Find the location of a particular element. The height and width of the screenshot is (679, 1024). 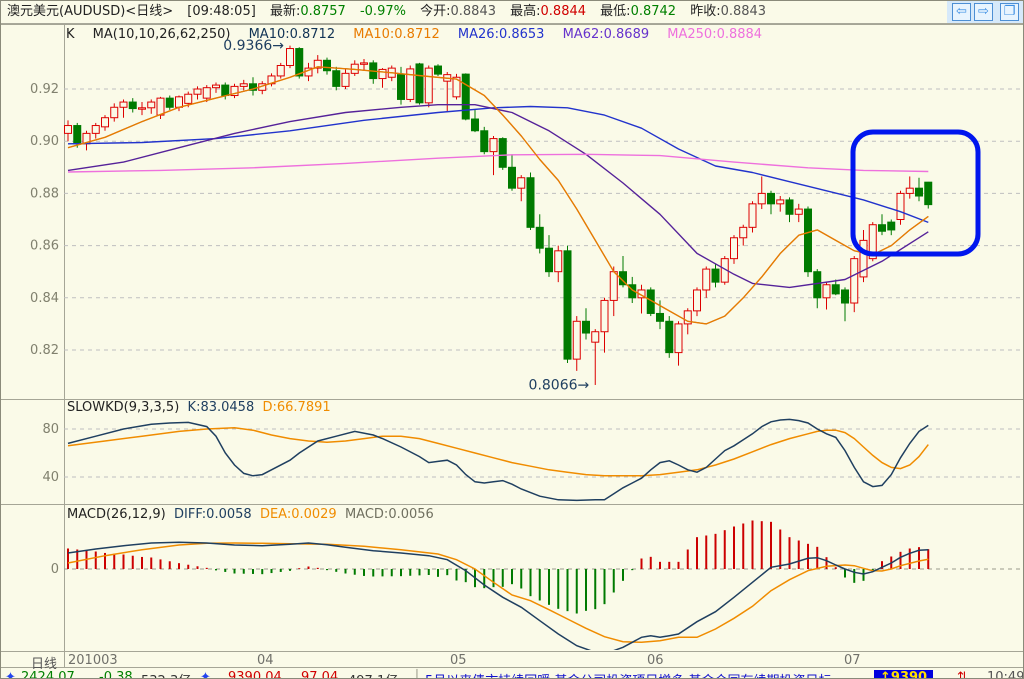

index2-change: 97.04 is located at coordinates (320, 674).